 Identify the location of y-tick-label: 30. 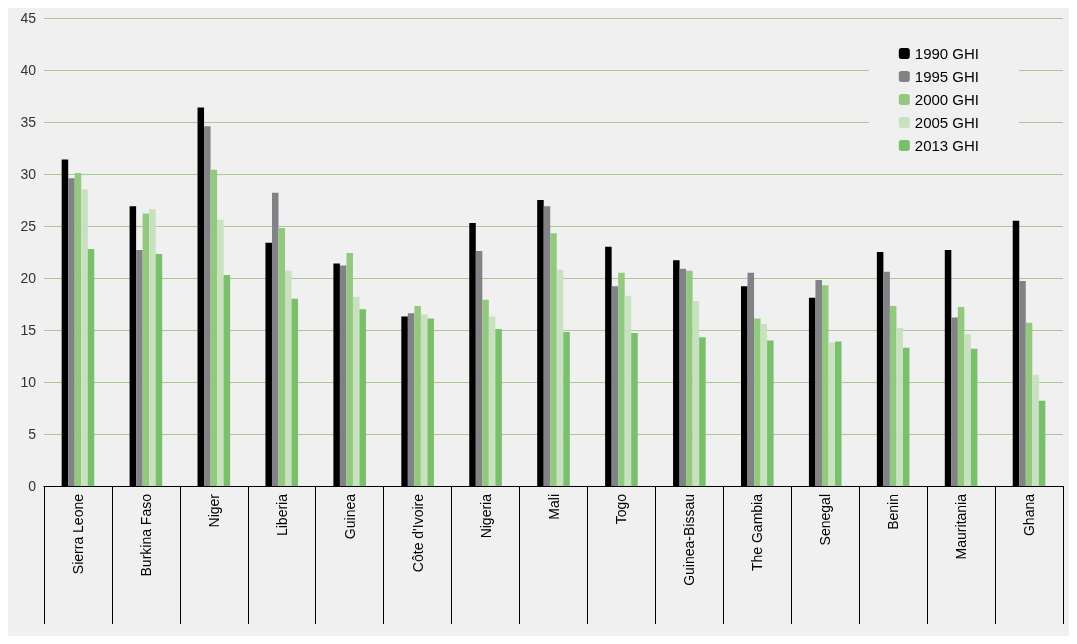
(28, 174).